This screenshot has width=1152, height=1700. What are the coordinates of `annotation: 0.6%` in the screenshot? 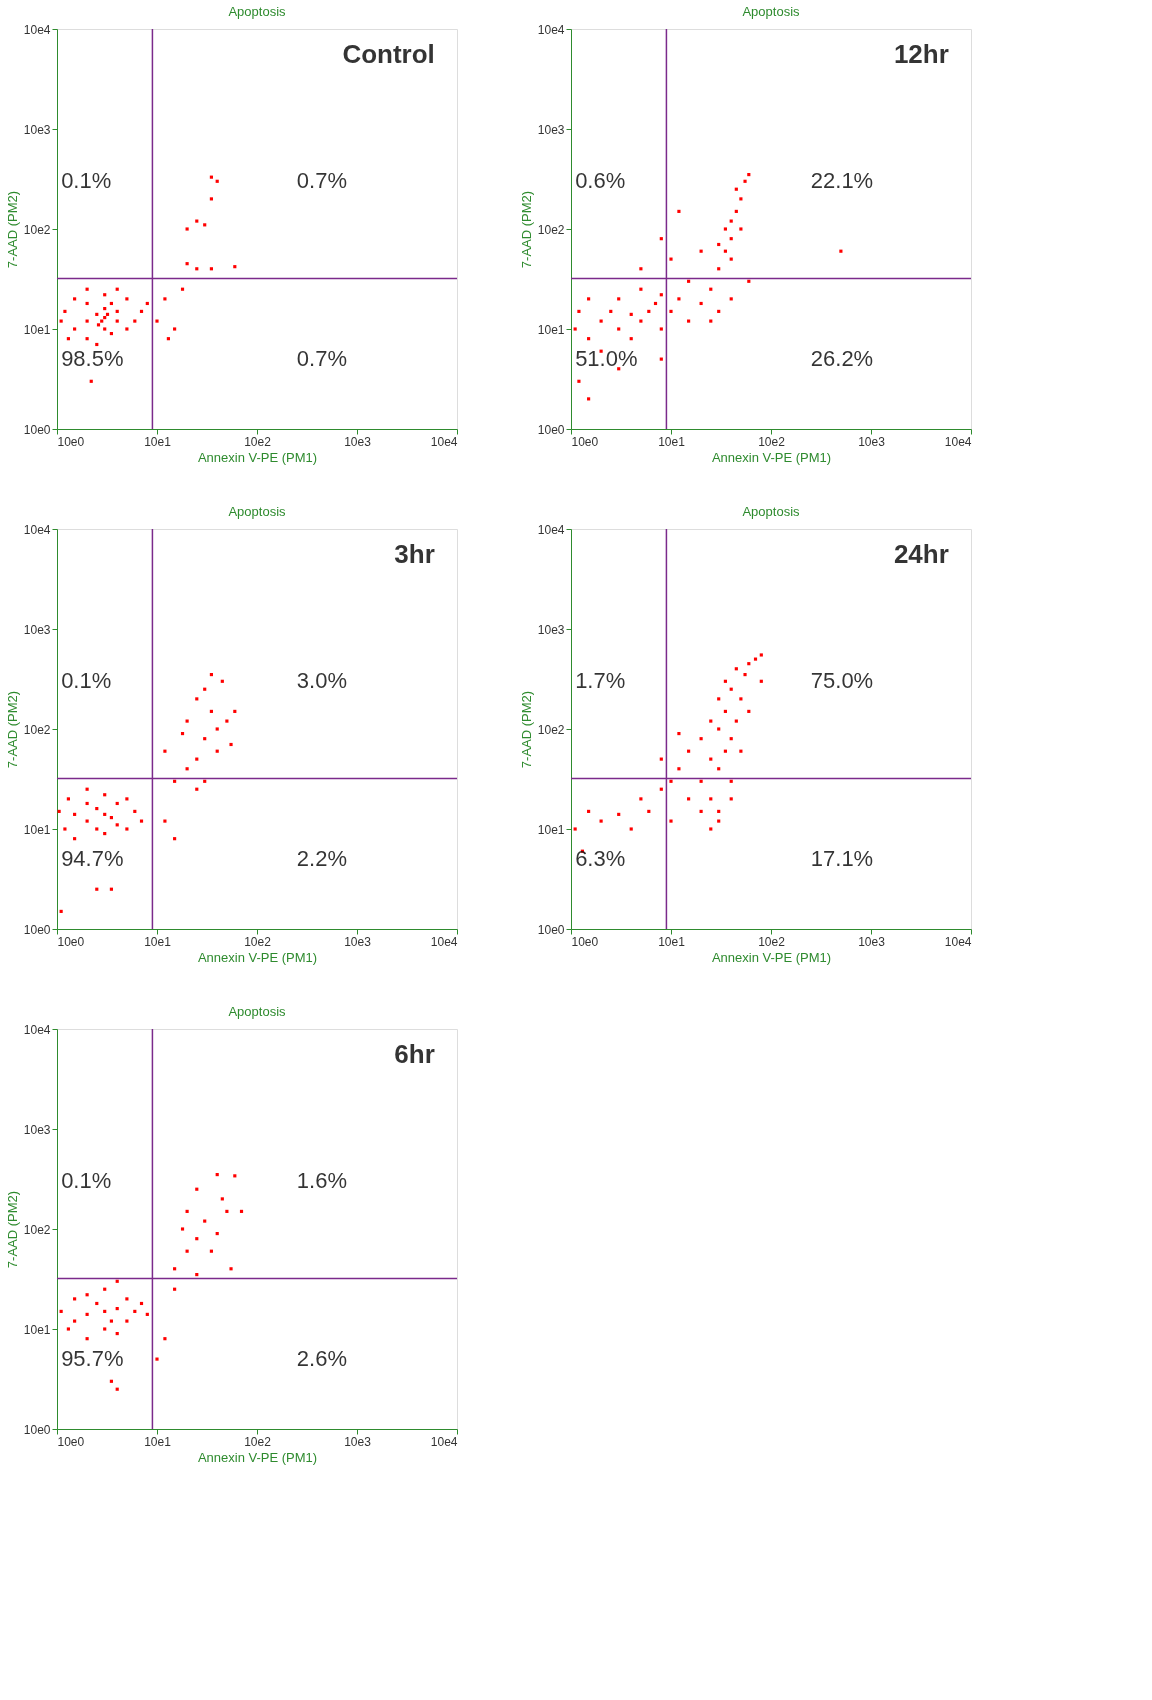 It's located at (600, 181).